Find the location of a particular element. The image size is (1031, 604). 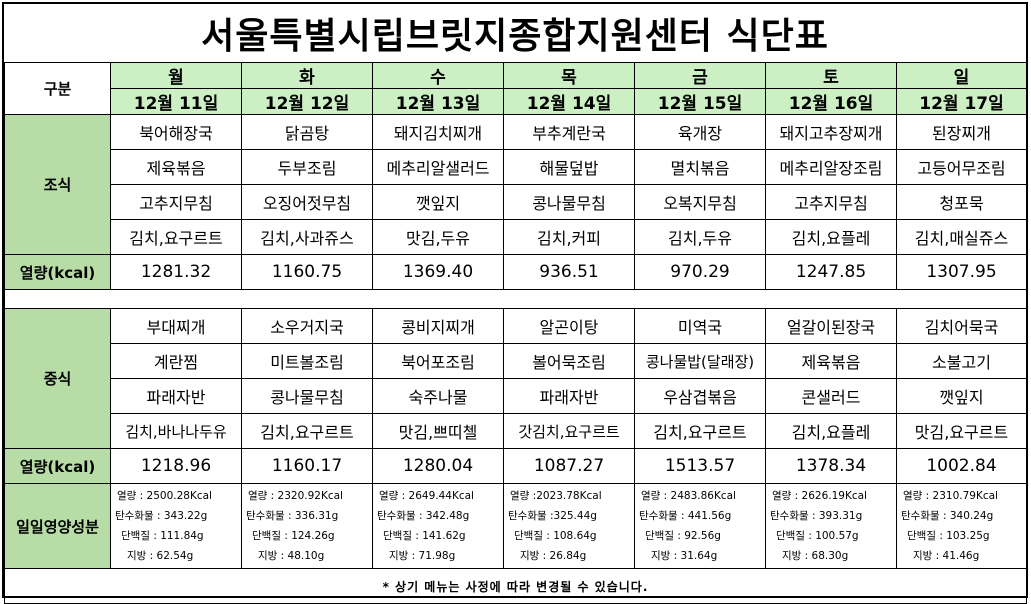

note-row: * 상기 메뉴는 사정에 따라 변경될 수 있습니다. is located at coordinates (515, 586).